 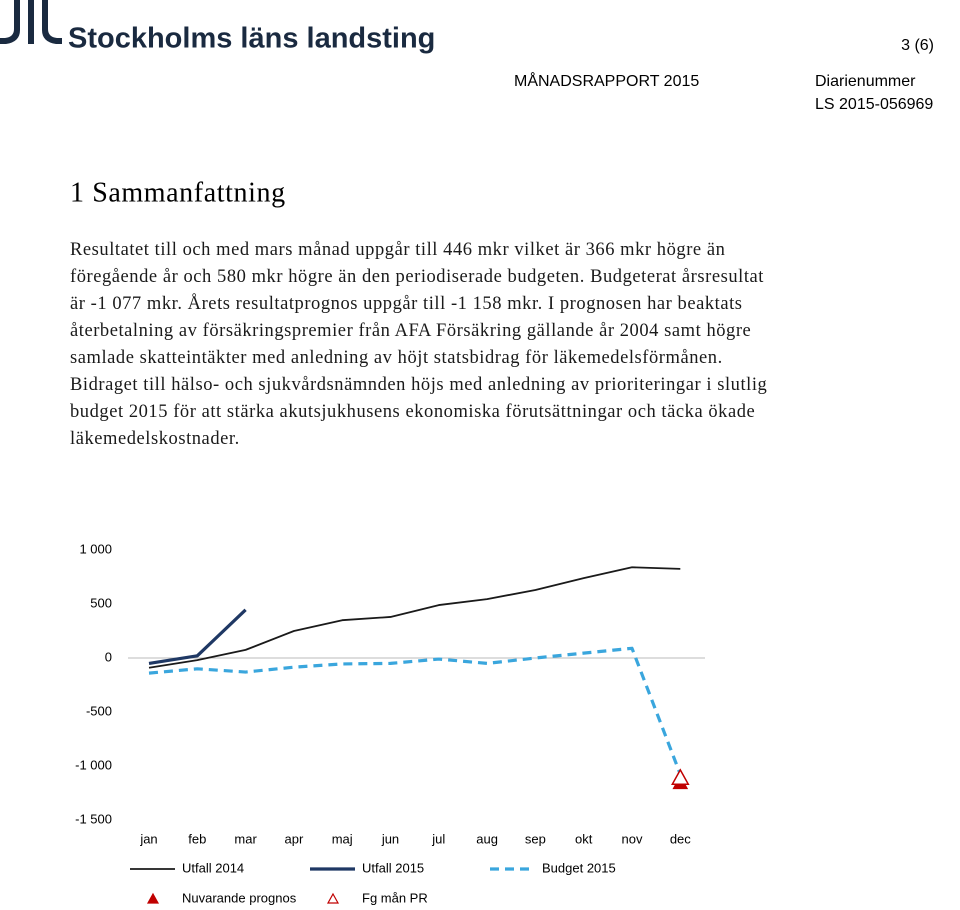 What do you see at coordinates (579, 867) in the screenshot?
I see `legend-label: Budget 2015` at bounding box center [579, 867].